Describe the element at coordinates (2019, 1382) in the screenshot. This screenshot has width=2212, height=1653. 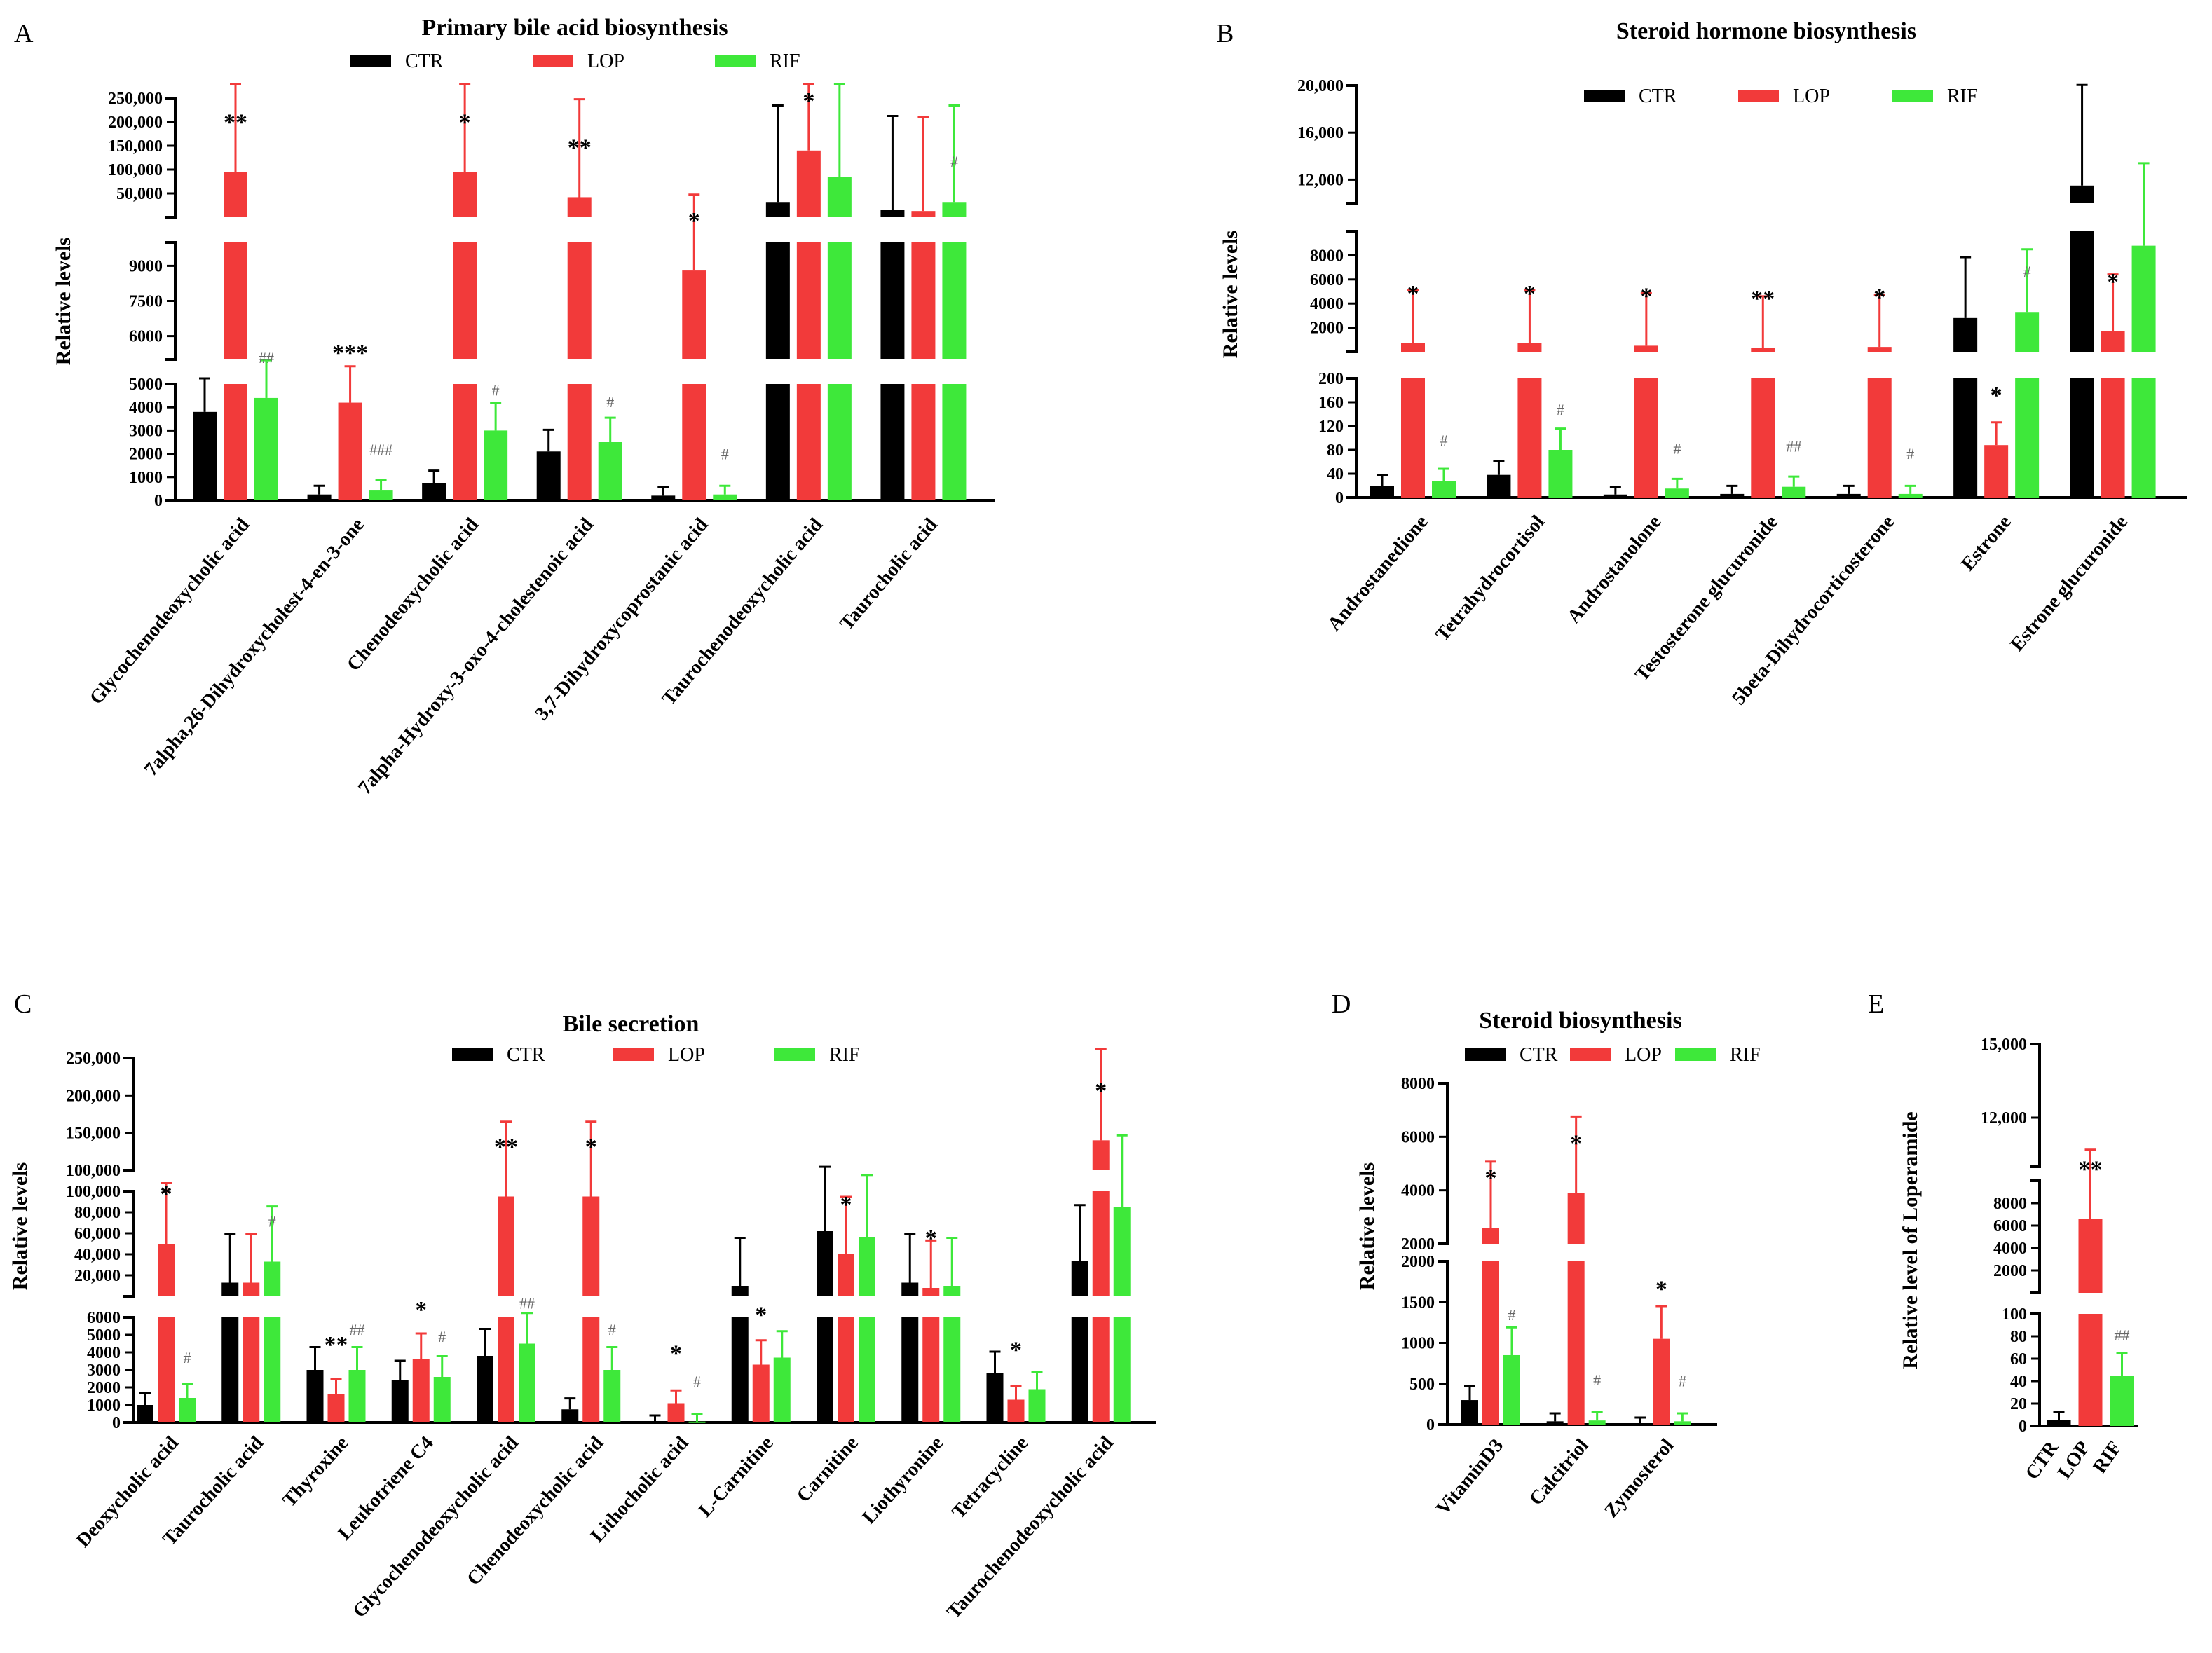
I see `y-tick-label: 40` at that location.